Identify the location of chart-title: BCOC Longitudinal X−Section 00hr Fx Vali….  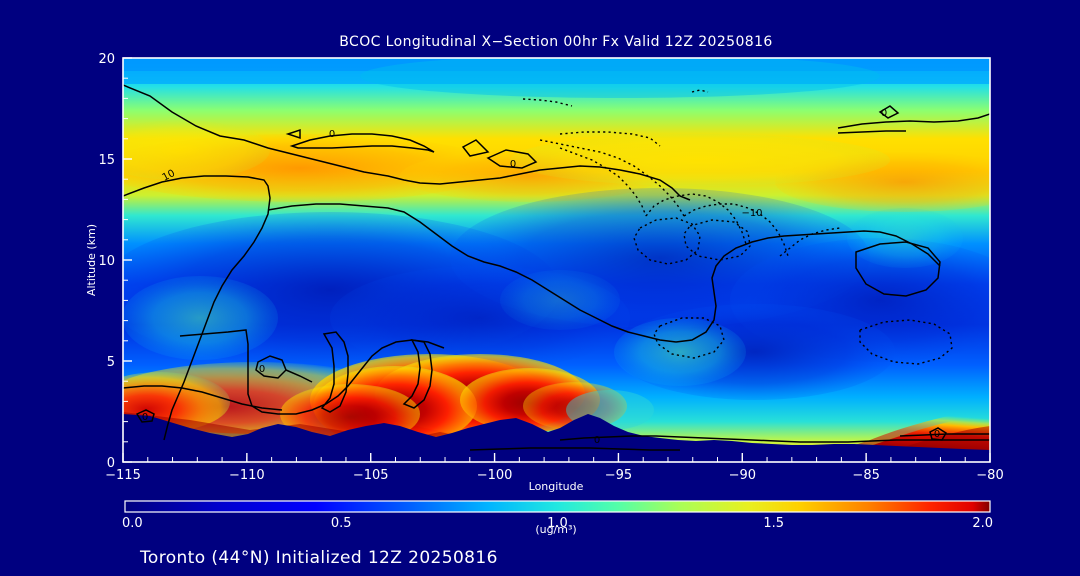
(555, 42).